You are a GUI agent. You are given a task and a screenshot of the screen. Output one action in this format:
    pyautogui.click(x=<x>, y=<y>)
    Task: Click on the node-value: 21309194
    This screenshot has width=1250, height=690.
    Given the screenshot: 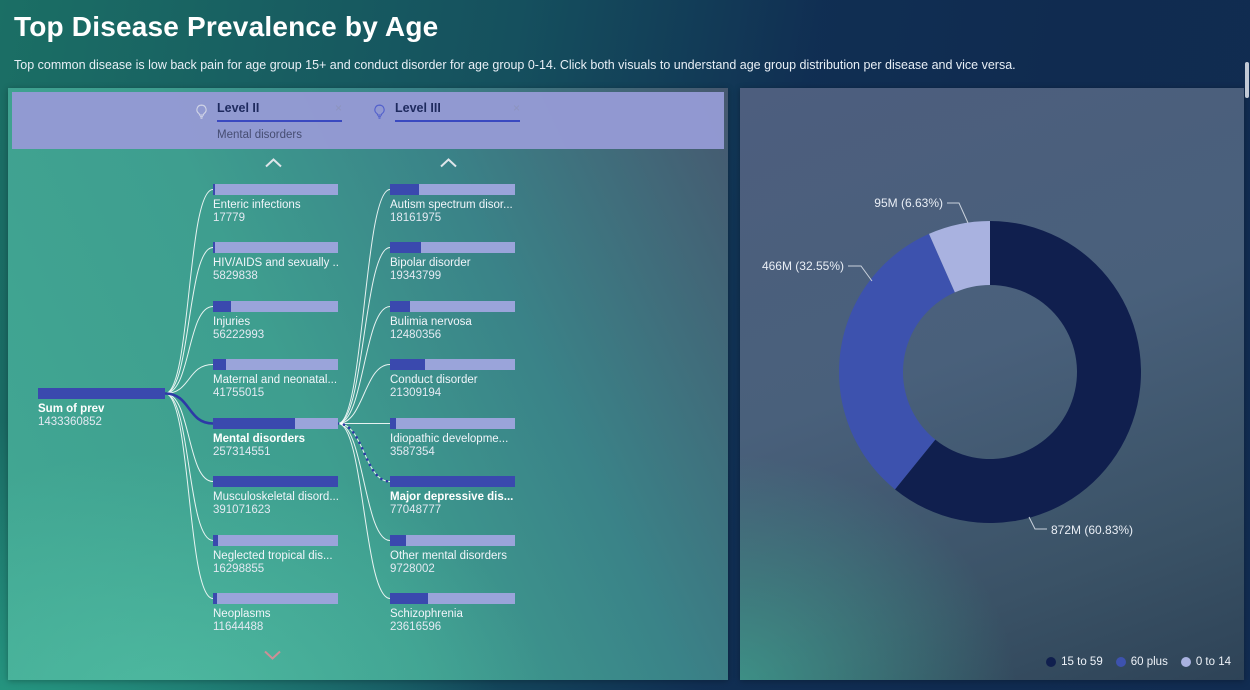 What is the action you would take?
    pyautogui.click(x=416, y=393)
    